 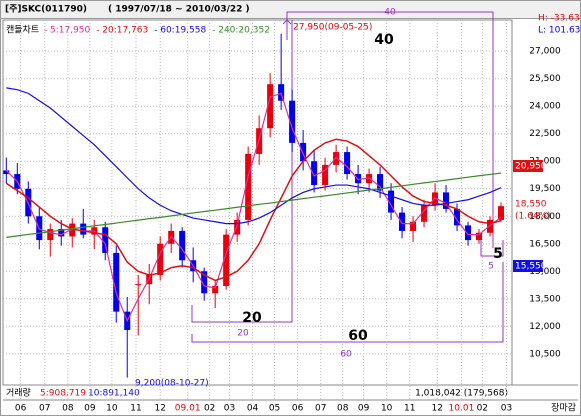 What do you see at coordinates (112, 409) in the screenshot?
I see `x-tick-label: 10` at bounding box center [112, 409].